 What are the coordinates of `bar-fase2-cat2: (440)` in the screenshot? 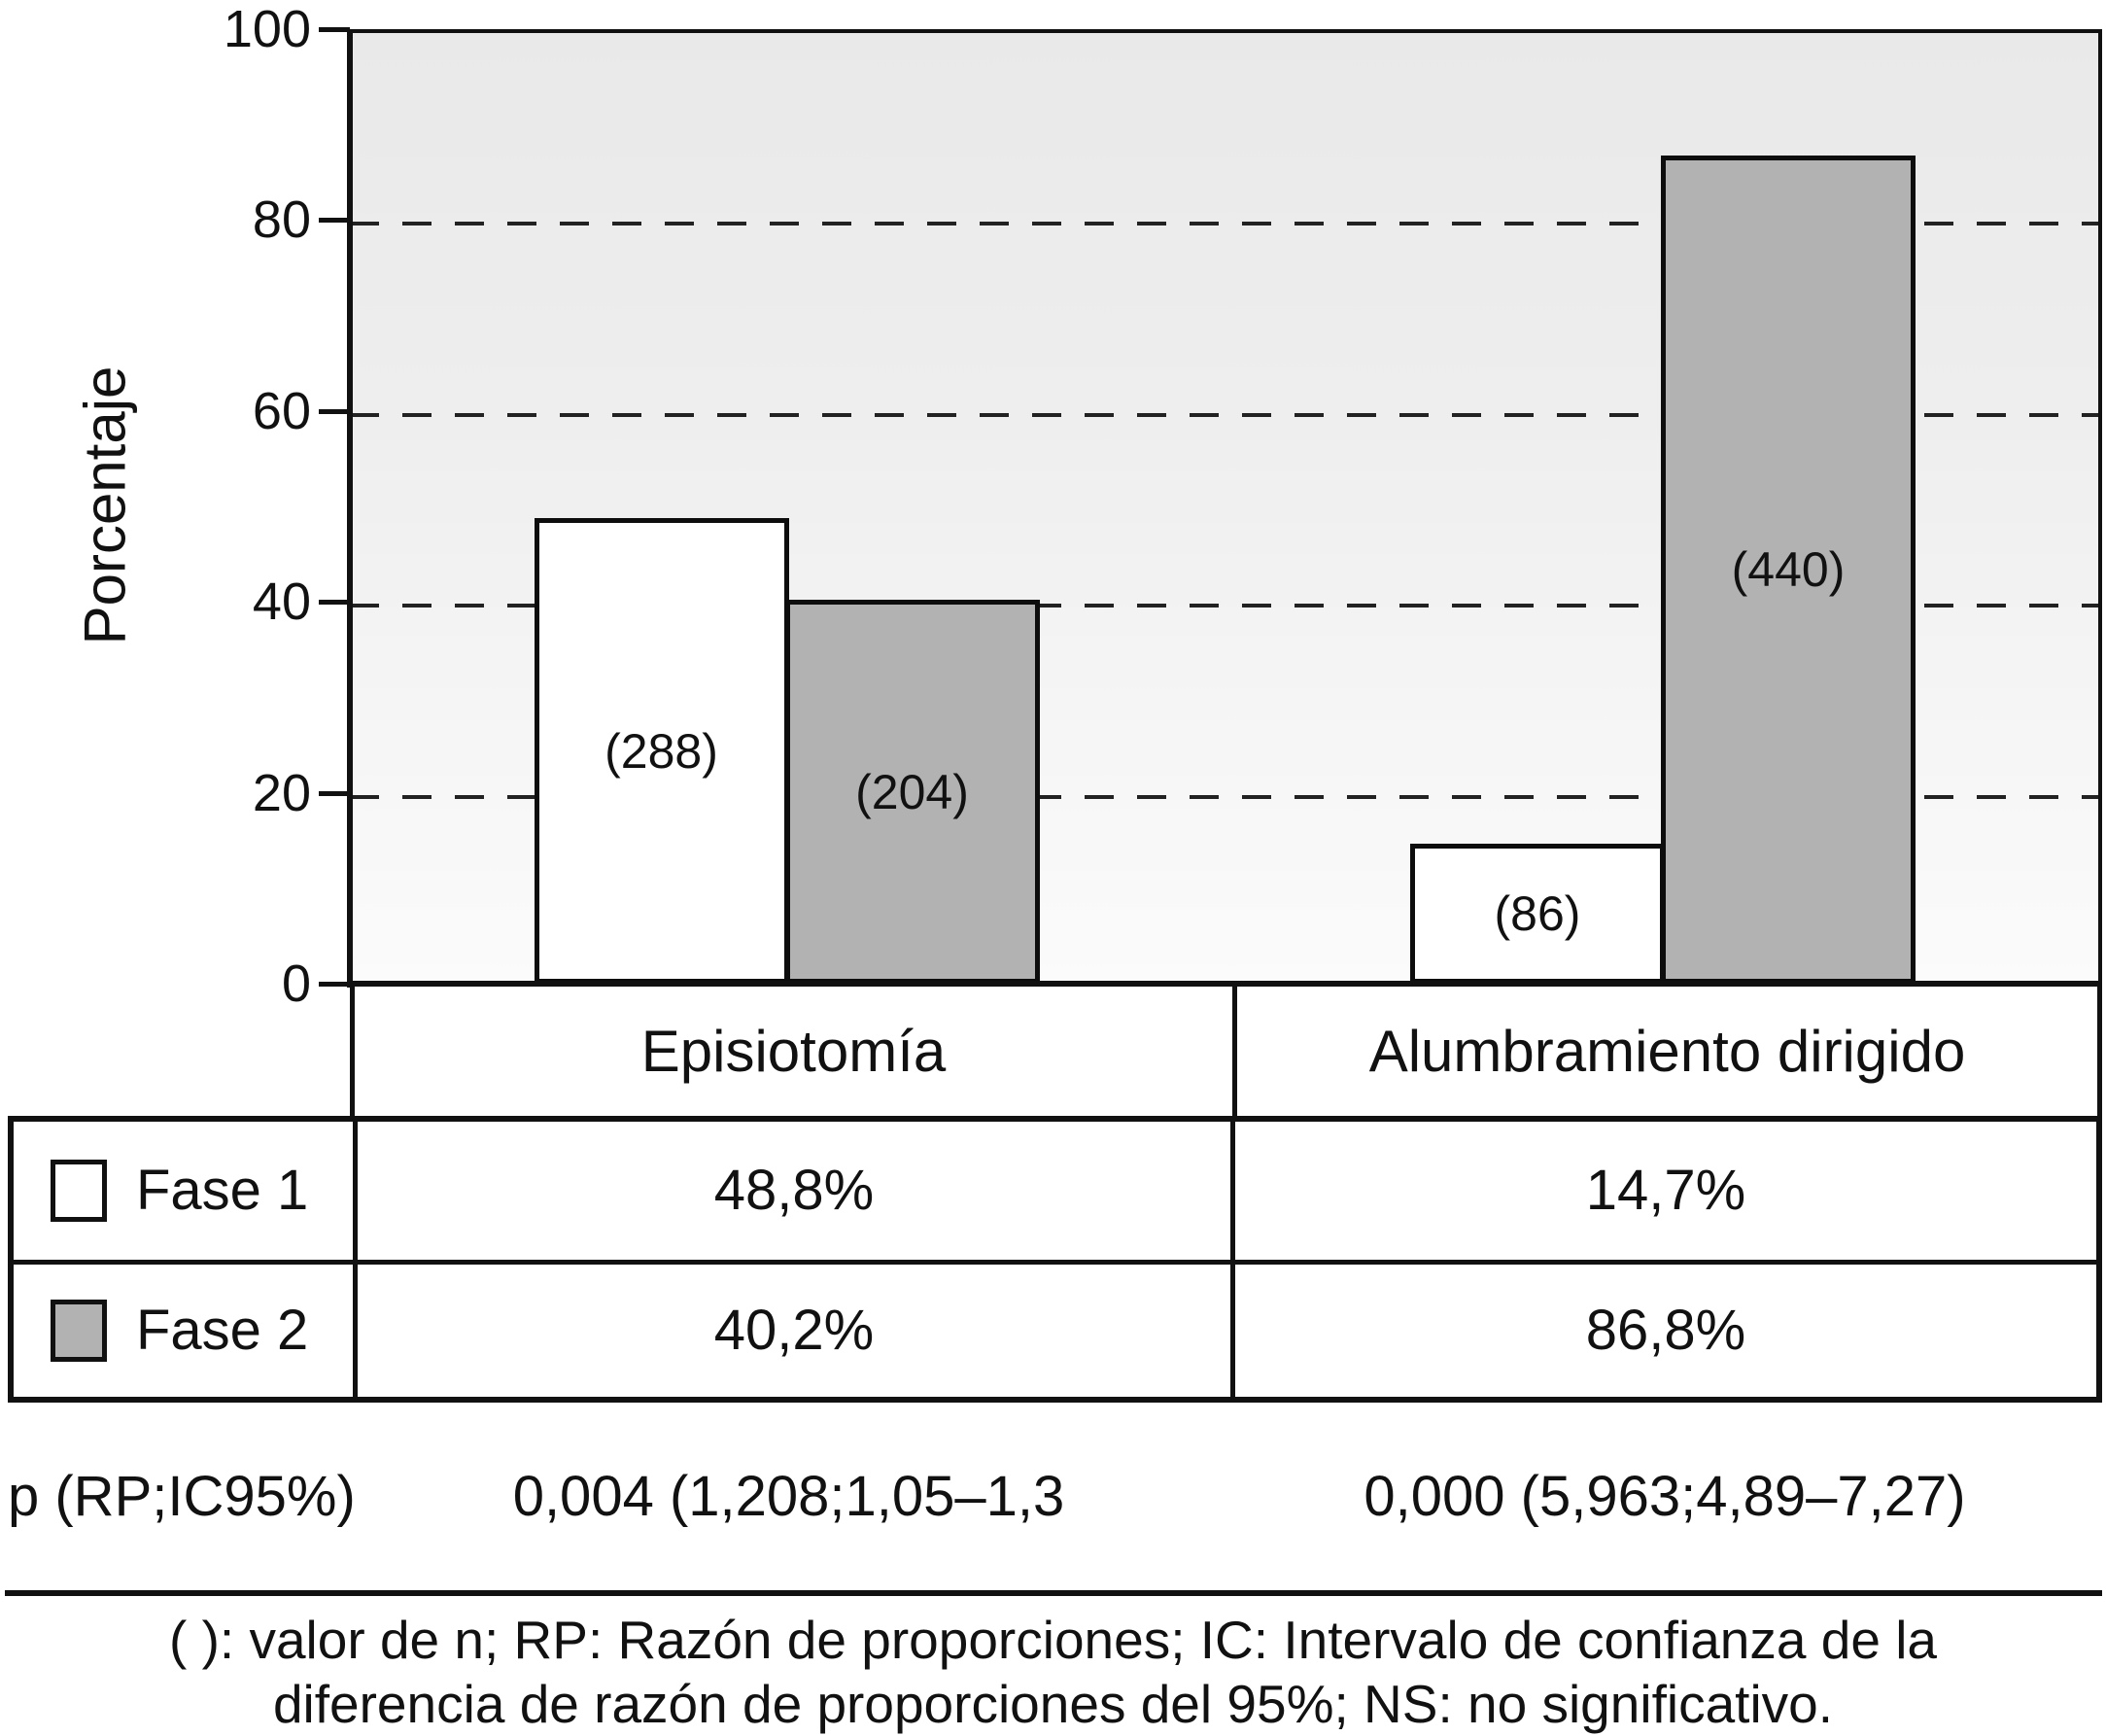 It's located at (1789, 570).